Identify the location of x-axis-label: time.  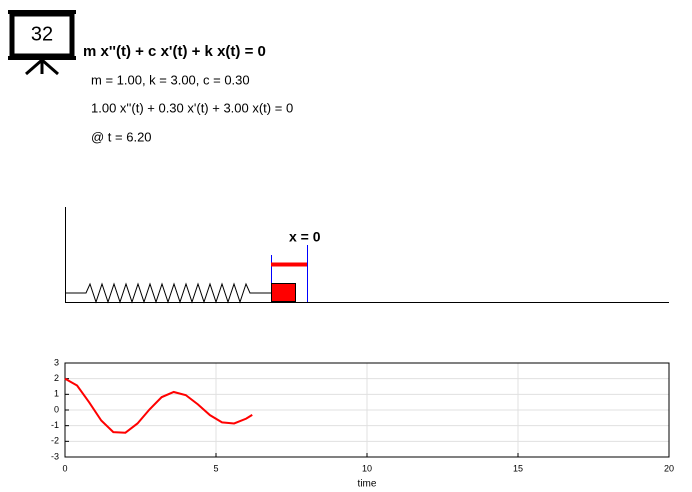
(367, 484).